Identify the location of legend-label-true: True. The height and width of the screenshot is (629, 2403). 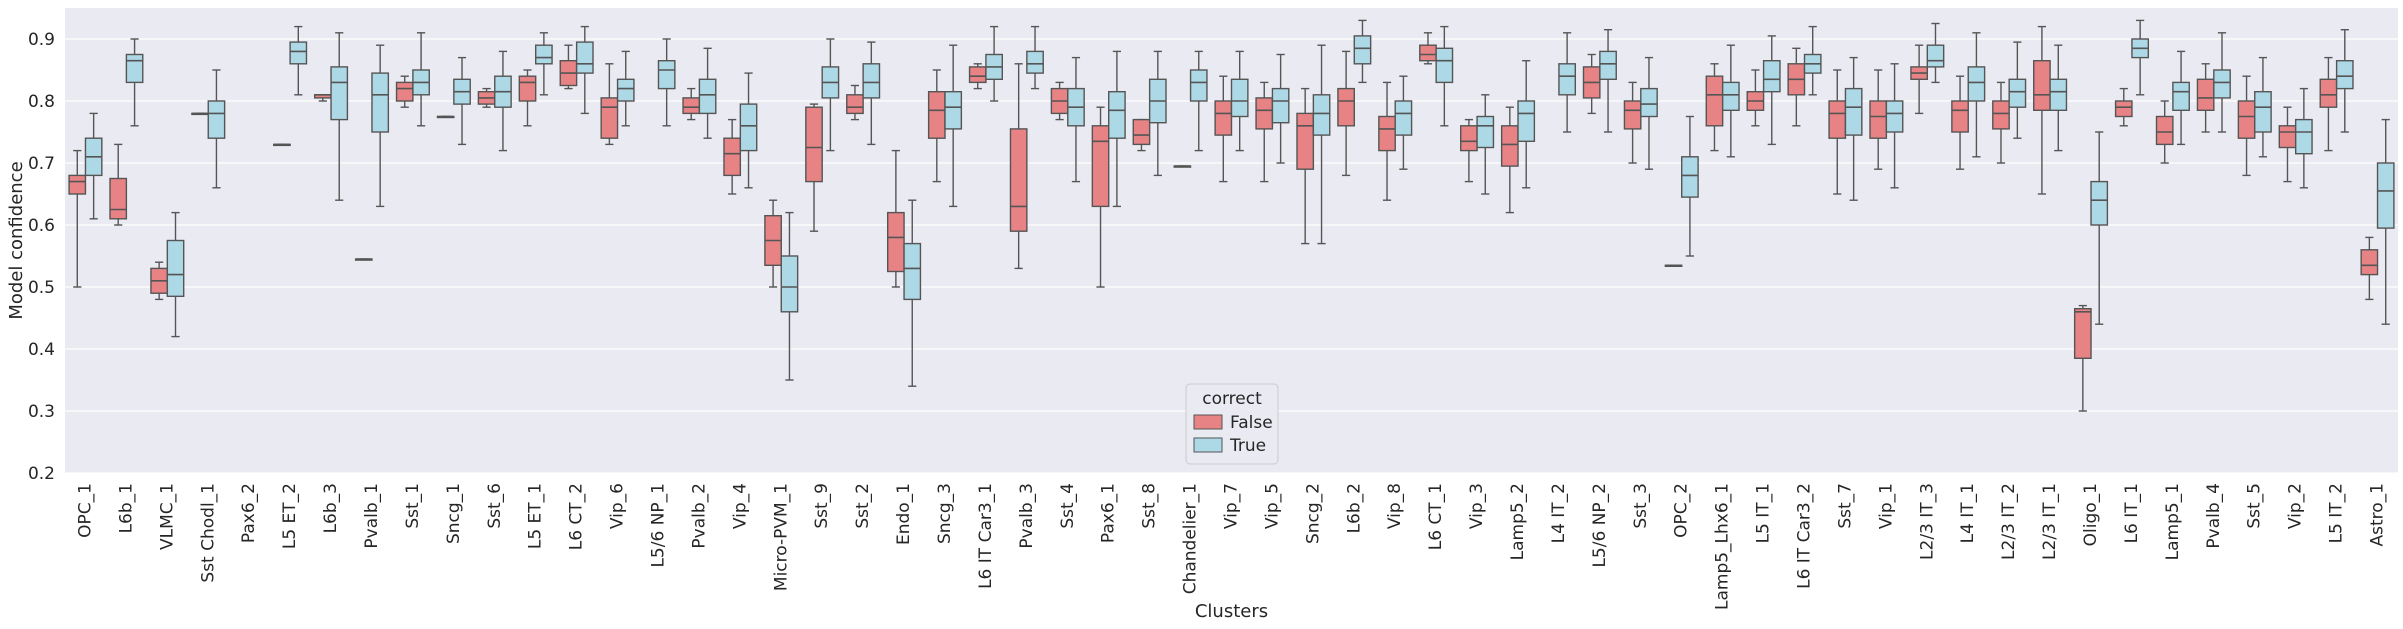
(1247, 446).